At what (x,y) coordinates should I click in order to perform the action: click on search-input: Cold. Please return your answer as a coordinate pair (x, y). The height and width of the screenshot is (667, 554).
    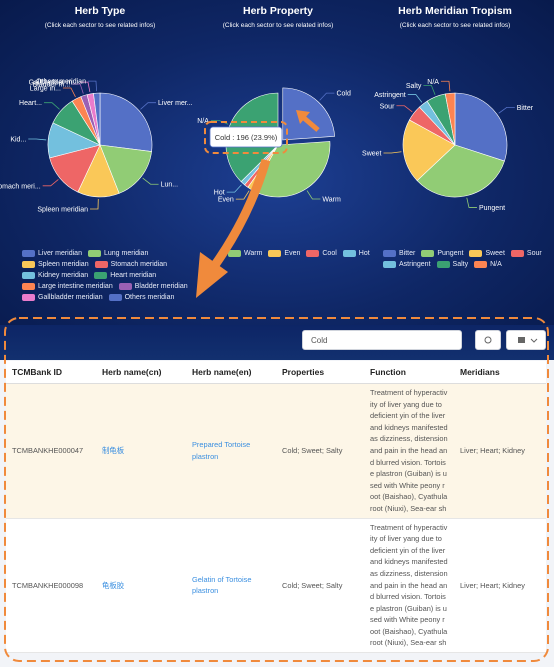
    Looking at the image, I should click on (382, 340).